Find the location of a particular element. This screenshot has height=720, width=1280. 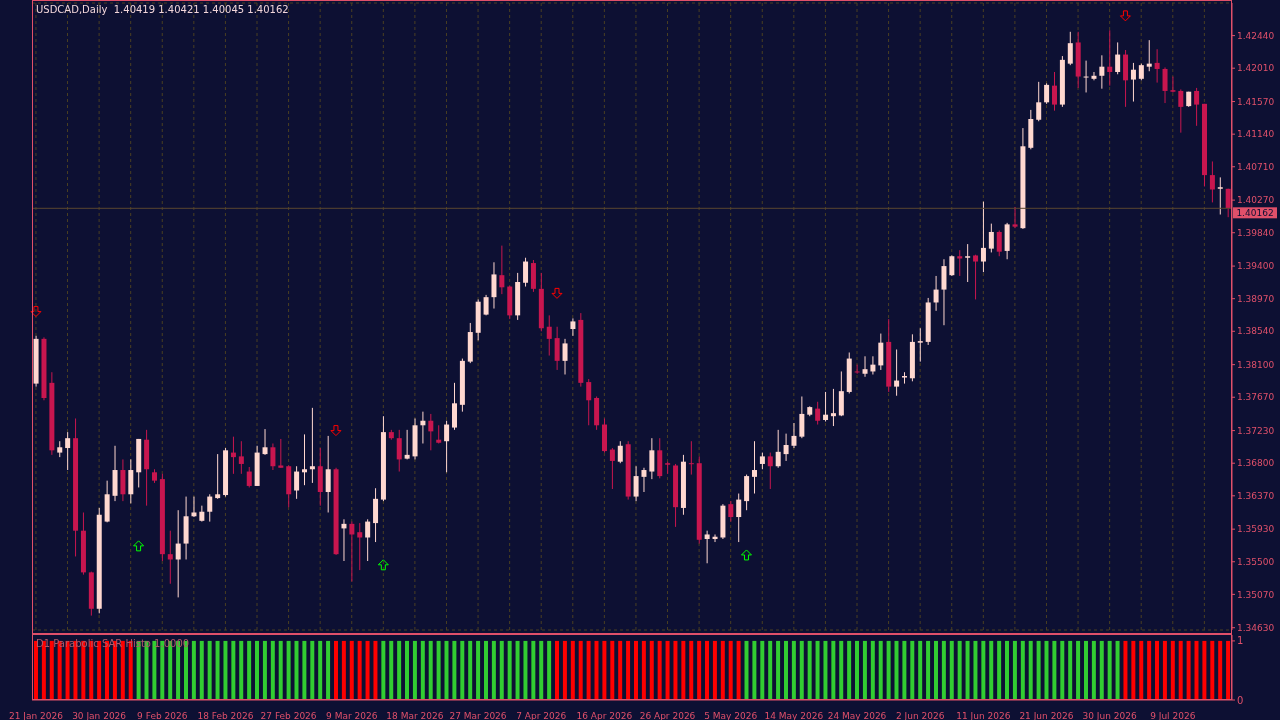

y-tick-label: 1.34630 is located at coordinates (1256, 627).